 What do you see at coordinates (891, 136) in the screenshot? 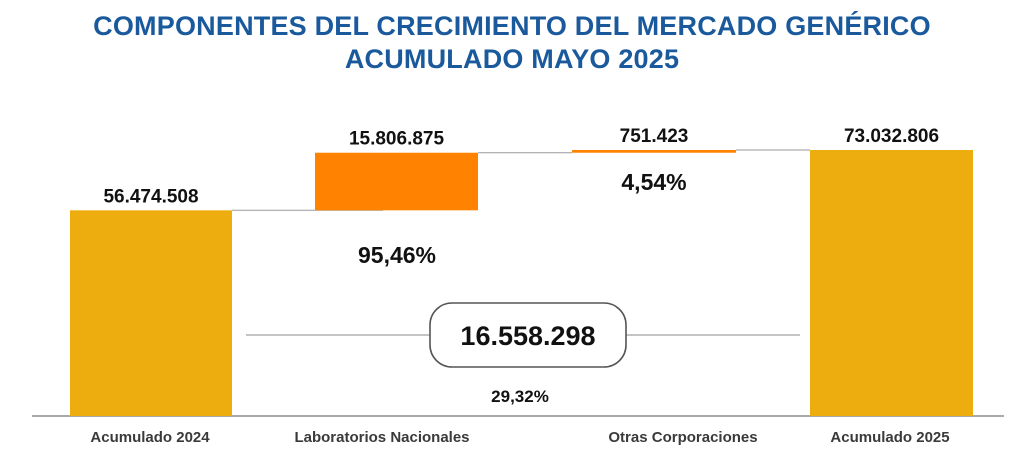
I see `value-label: 73.032.806` at bounding box center [891, 136].